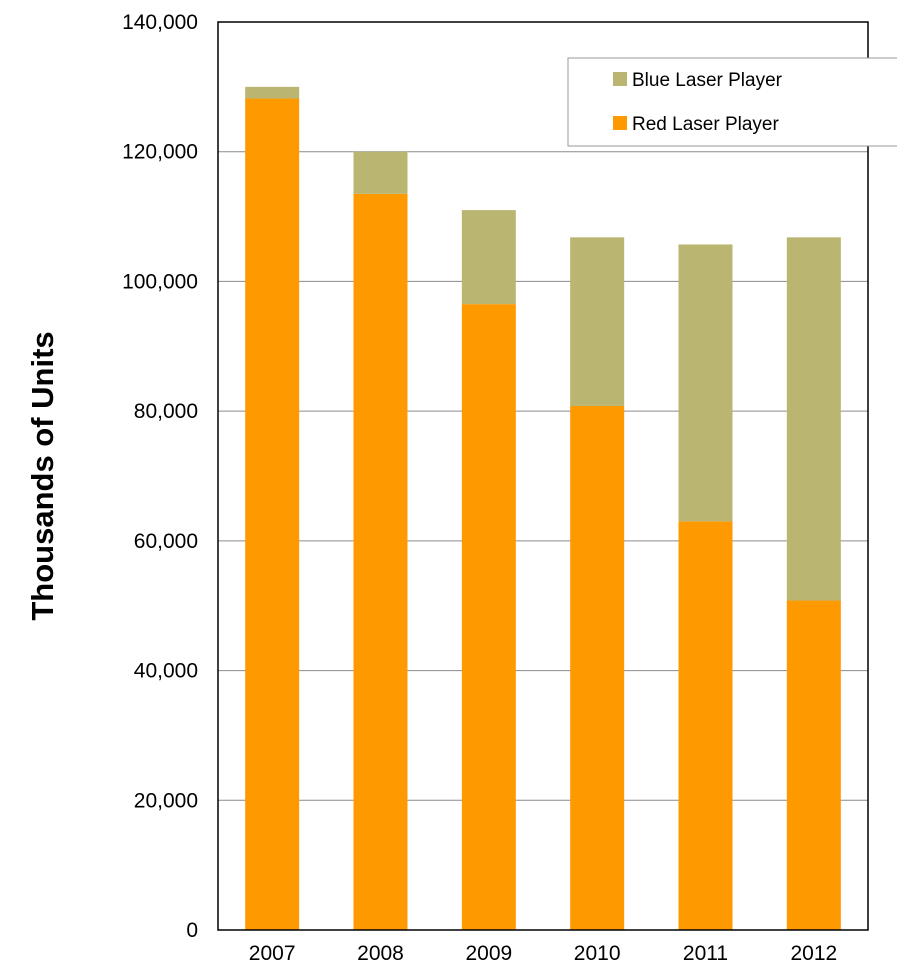 This screenshot has width=897, height=971. What do you see at coordinates (707, 80) in the screenshot?
I see `legend-label-blue-laser-player: Blue Laser Player` at bounding box center [707, 80].